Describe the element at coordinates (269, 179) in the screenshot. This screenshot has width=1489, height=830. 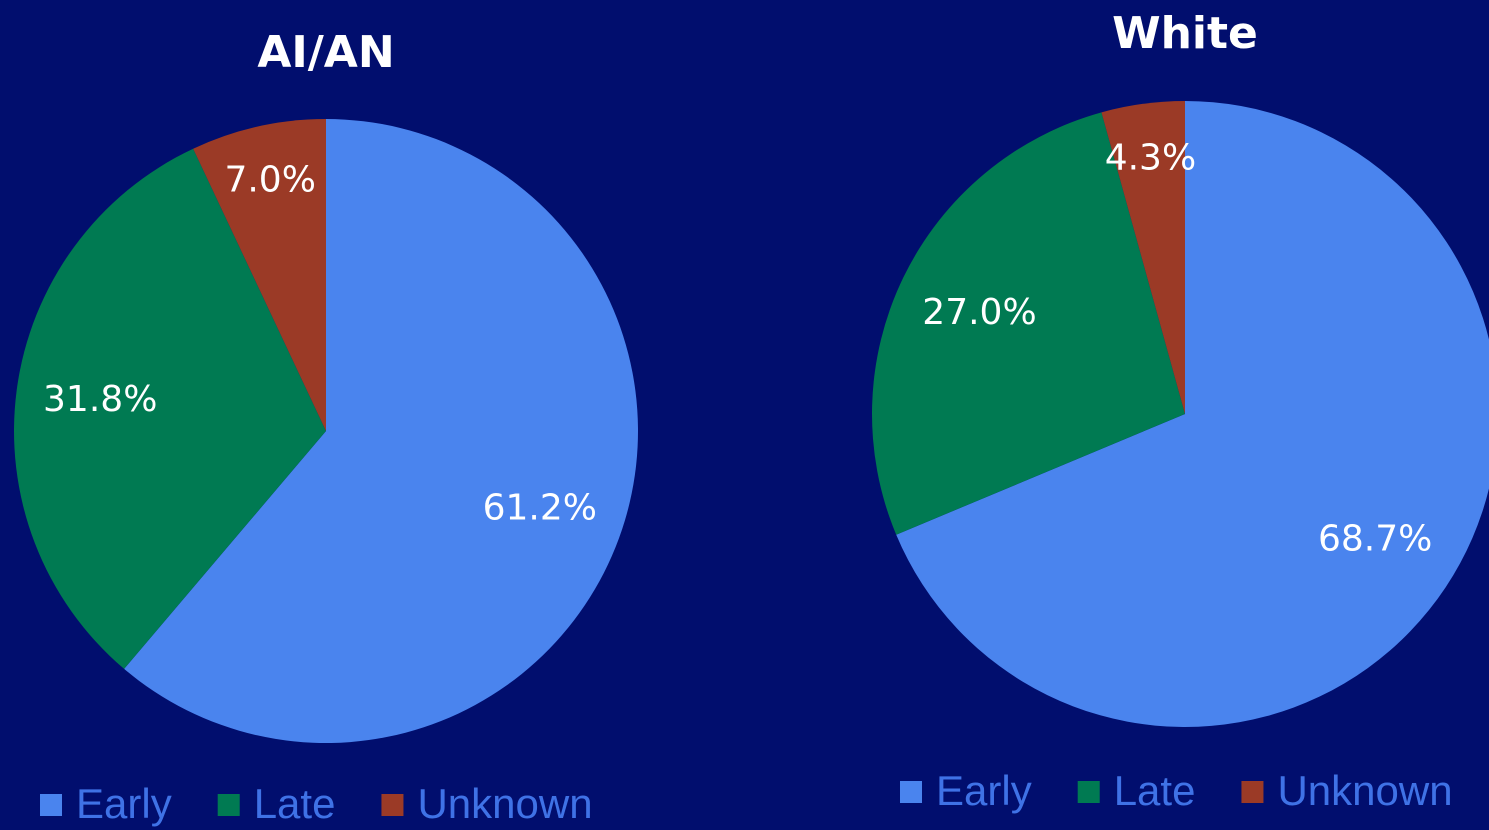
I see `data-label: 7.0%` at that location.